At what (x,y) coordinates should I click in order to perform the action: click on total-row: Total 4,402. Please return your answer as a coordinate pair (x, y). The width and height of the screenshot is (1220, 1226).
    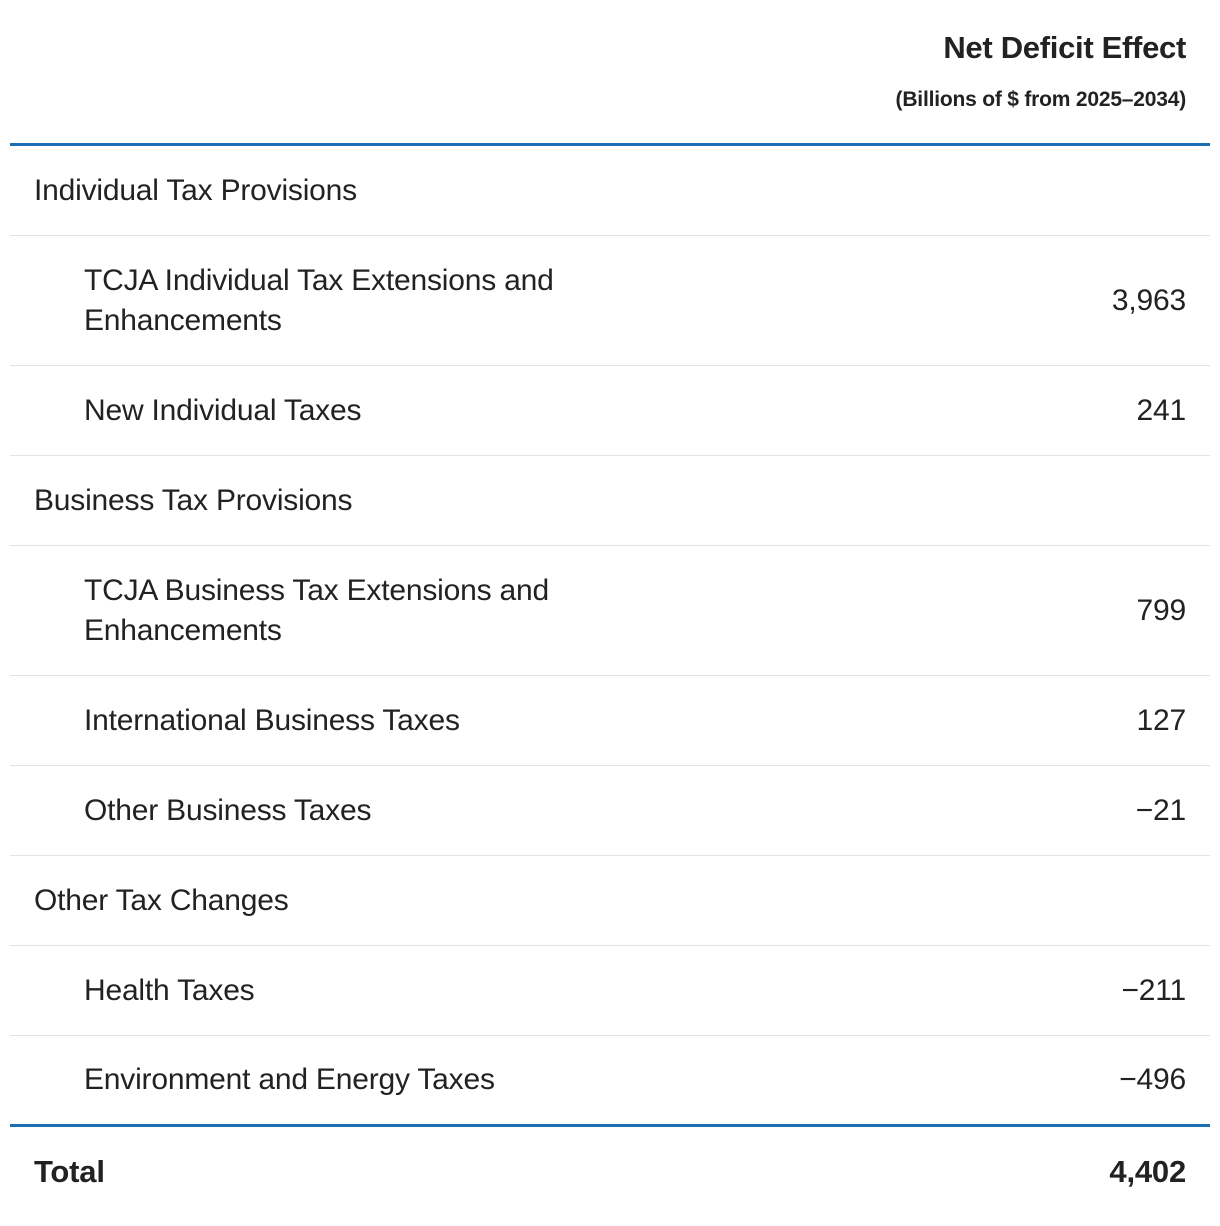
    Looking at the image, I should click on (610, 1172).